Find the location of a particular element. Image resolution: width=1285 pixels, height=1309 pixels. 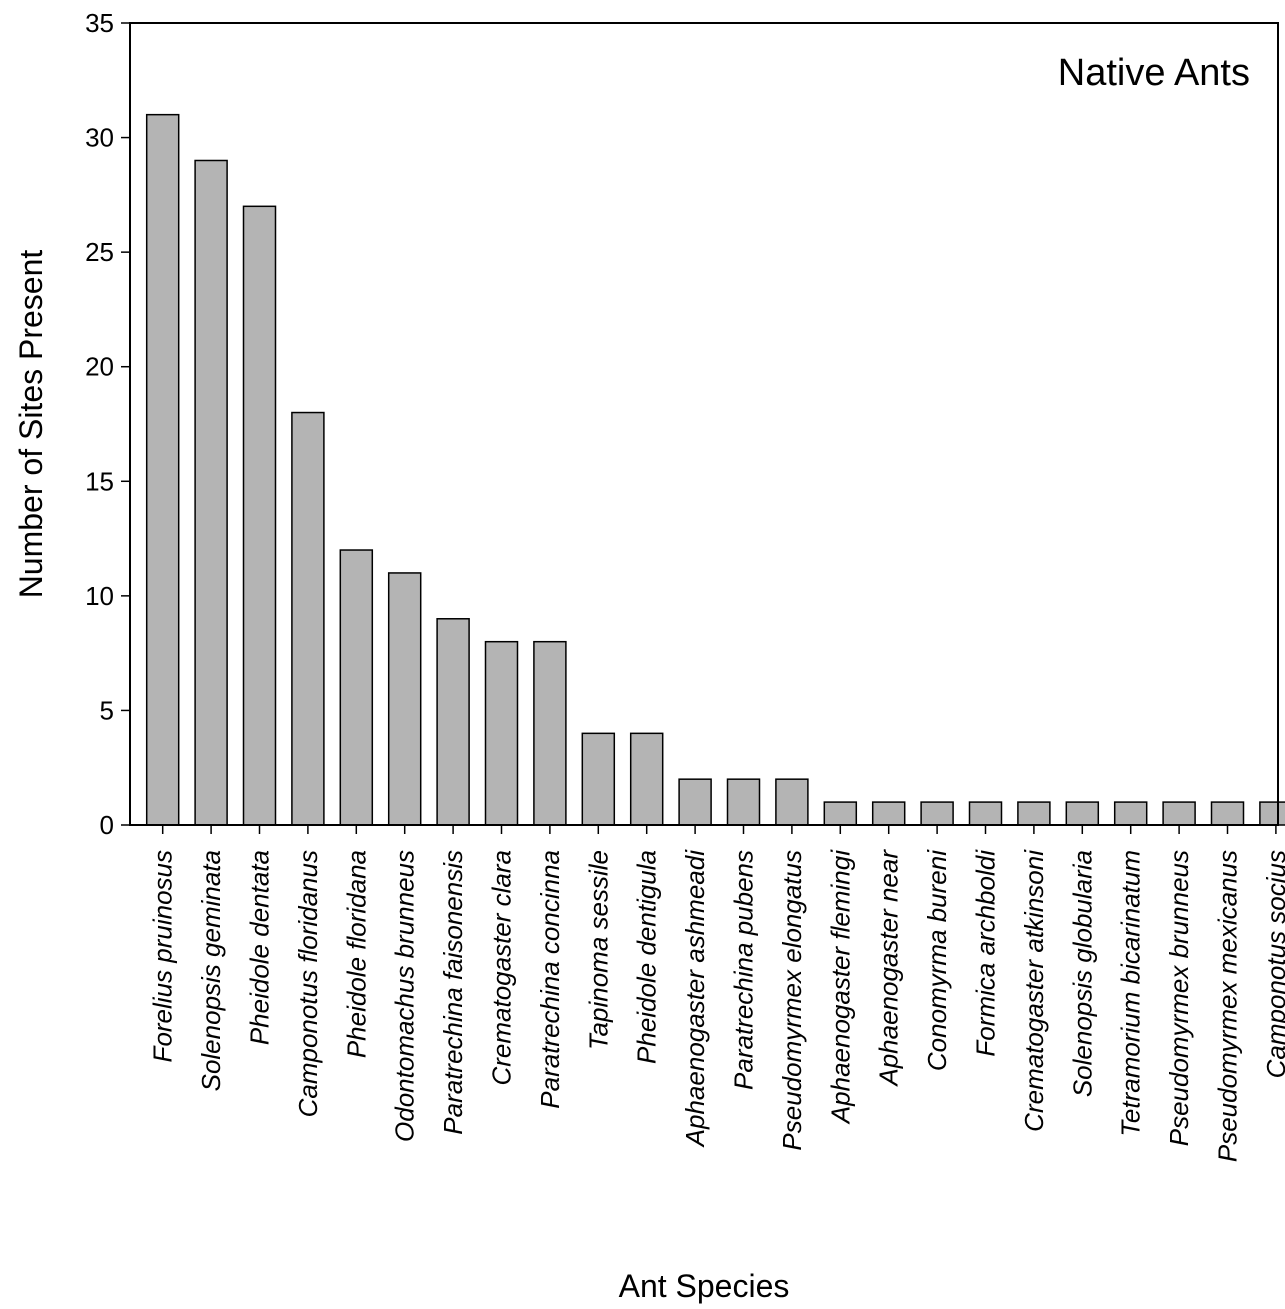

x-tick-label-10: Pheidole dentigula is located at coordinates (647, 957).